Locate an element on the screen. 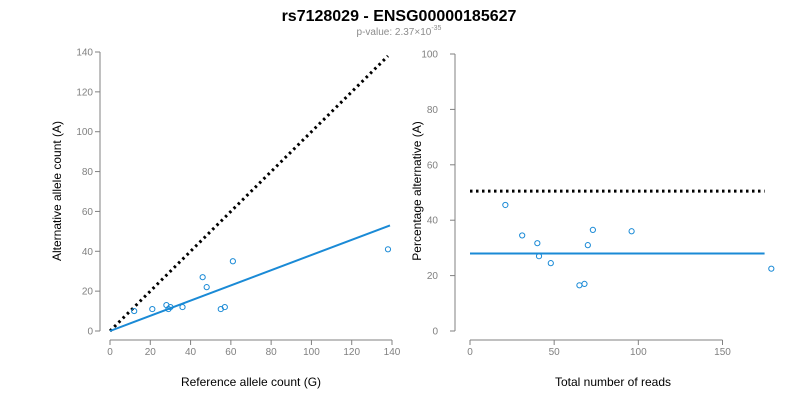 This screenshot has width=800, height=400. x-axis-title: Total number of reads is located at coordinates (613, 382).